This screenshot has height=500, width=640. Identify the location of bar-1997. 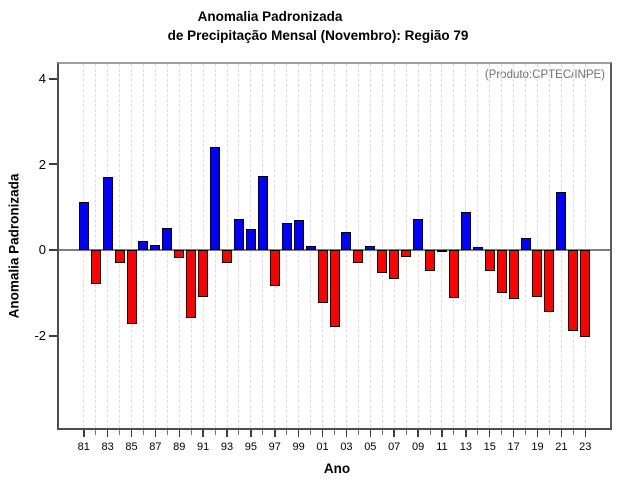
(274, 268).